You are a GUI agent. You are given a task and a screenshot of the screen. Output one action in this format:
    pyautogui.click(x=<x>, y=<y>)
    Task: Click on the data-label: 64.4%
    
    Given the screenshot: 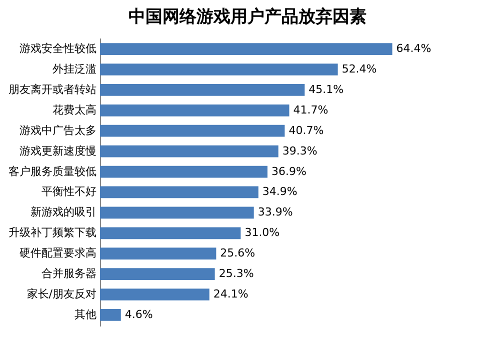 What is the action you would take?
    pyautogui.click(x=414, y=49)
    